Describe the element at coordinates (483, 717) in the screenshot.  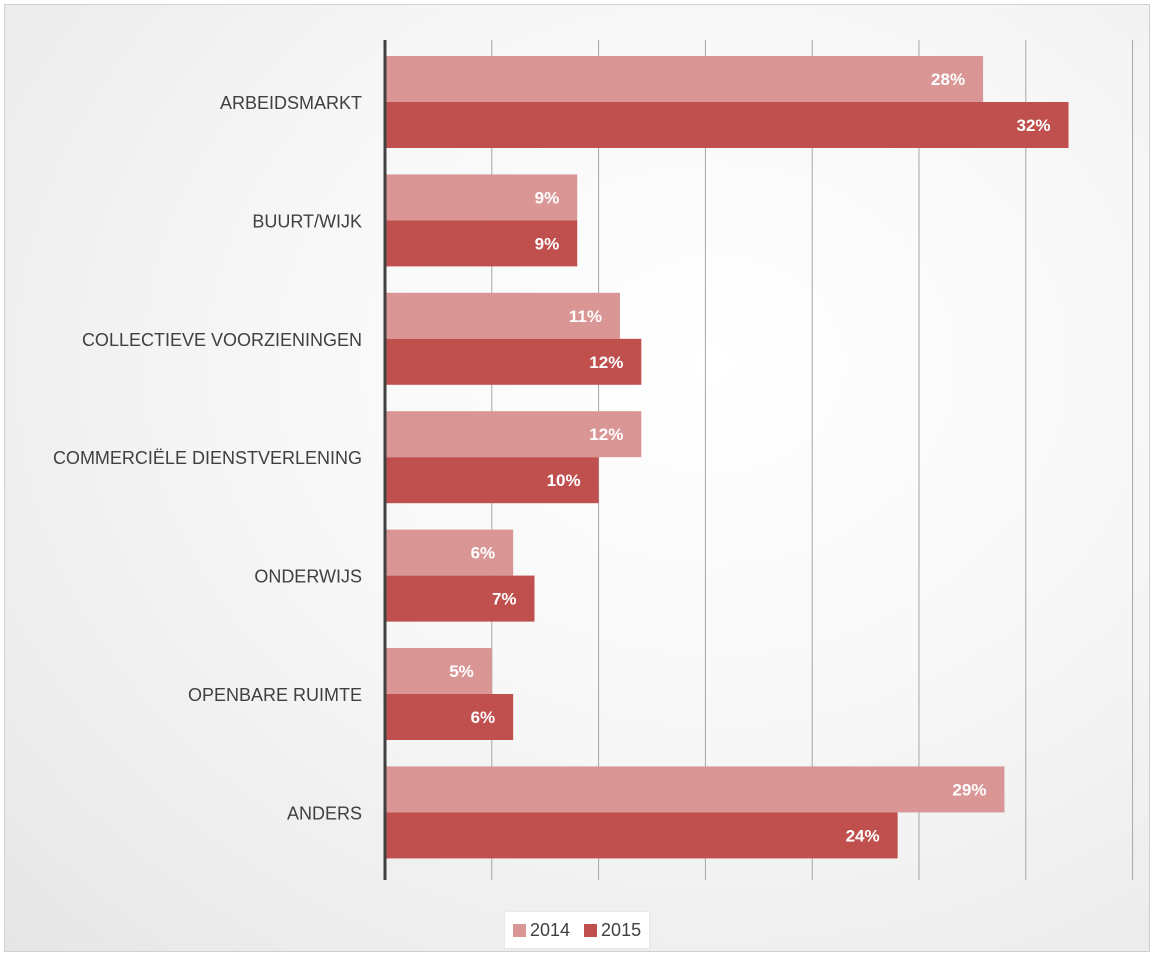
I see `data-label-2015-5: 6%` at that location.